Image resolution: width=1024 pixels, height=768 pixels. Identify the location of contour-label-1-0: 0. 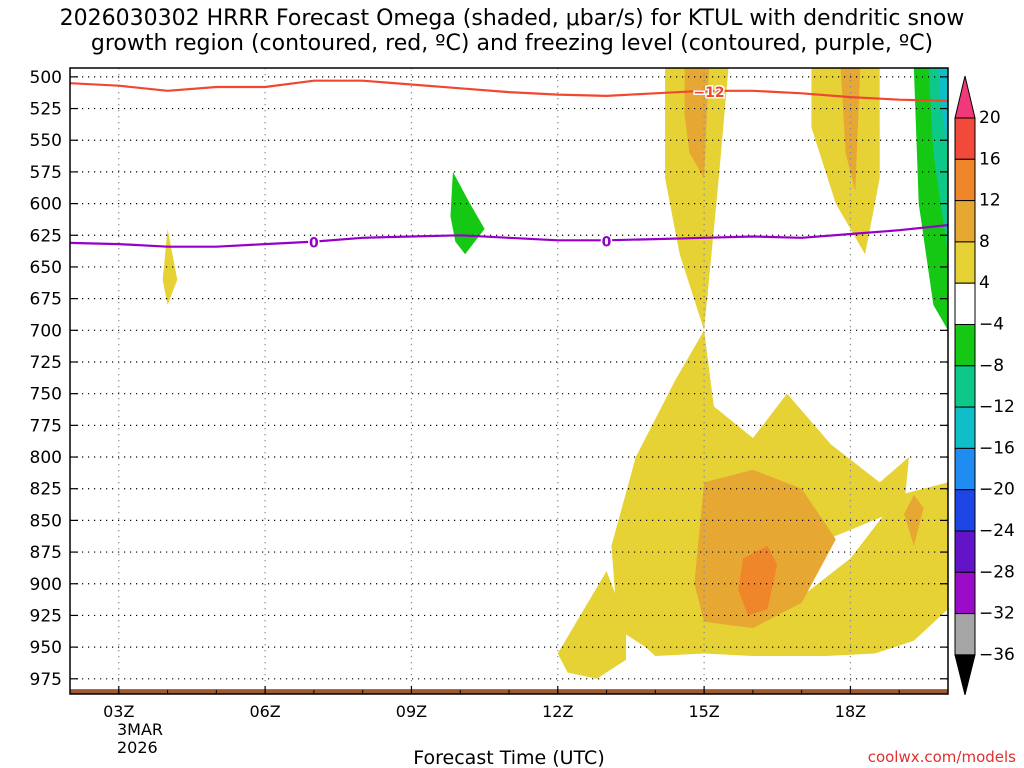
(314, 244).